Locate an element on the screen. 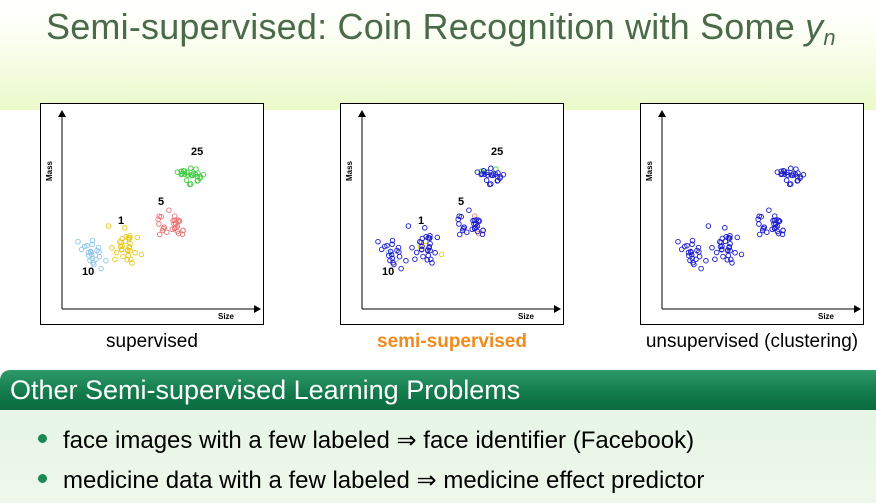 The width and height of the screenshot is (876, 503). panel-unsupervised: Size Mass is located at coordinates (752, 214).